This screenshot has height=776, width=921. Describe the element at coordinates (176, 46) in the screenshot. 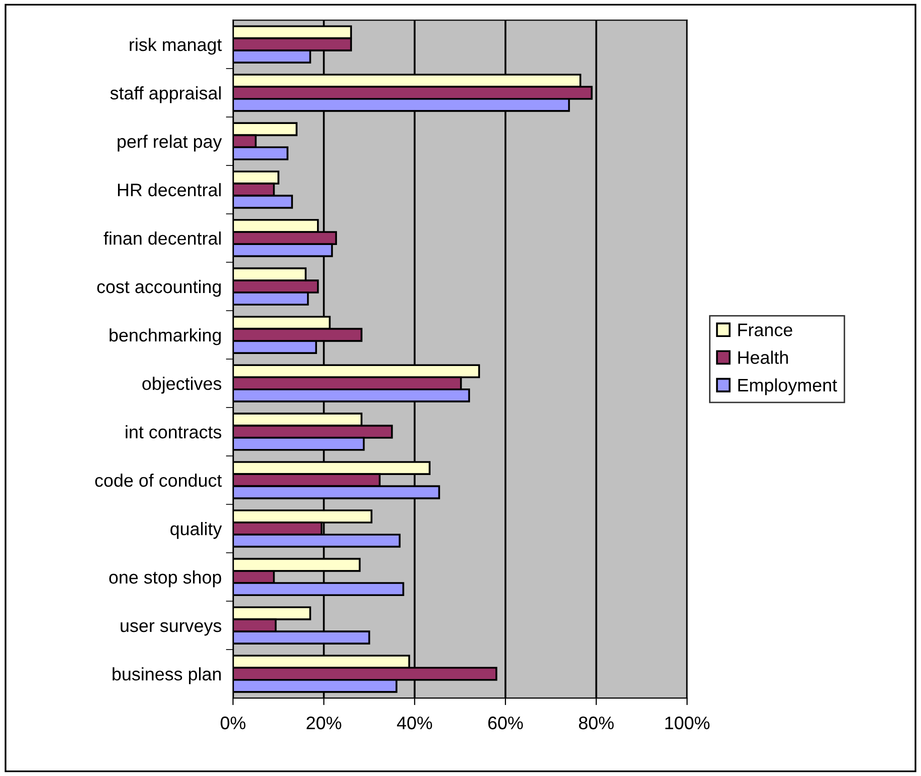

I see `y-tick-label: risk managt` at that location.